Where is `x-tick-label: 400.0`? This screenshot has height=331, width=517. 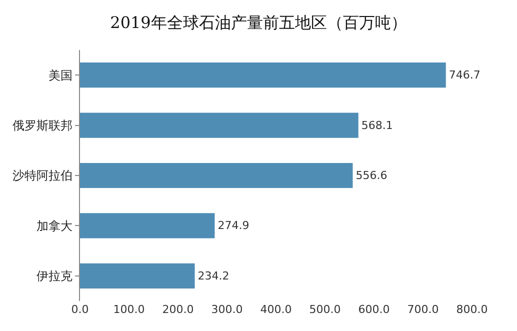 x-tick-label: 400.0 is located at coordinates (276, 309).